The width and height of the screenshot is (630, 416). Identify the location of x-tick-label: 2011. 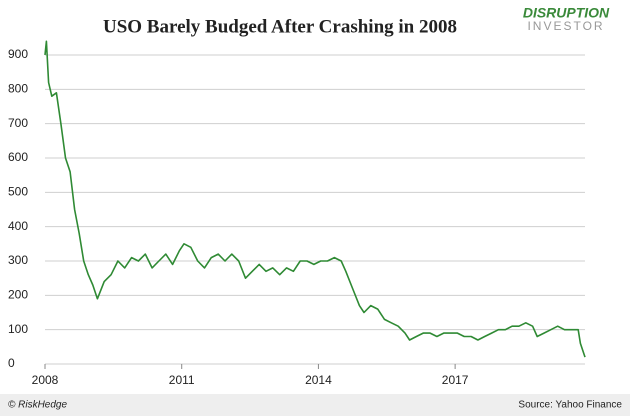
(182, 380).